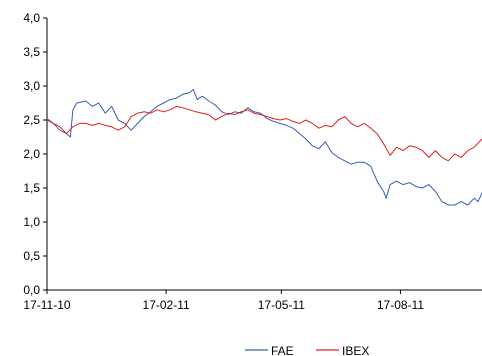 This screenshot has height=356, width=482. I want to click on series-line-ibex, so click(264, 133).